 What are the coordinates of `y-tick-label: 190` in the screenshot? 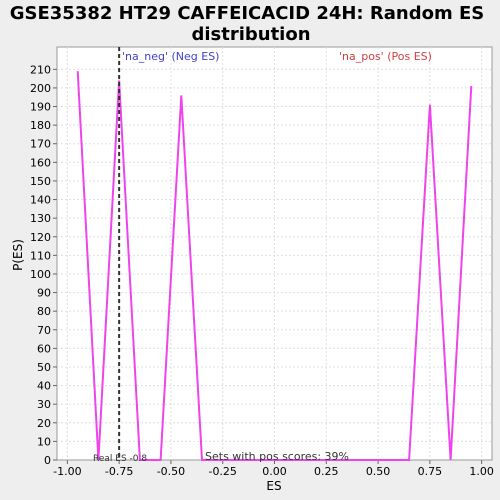 It's located at (40, 107).